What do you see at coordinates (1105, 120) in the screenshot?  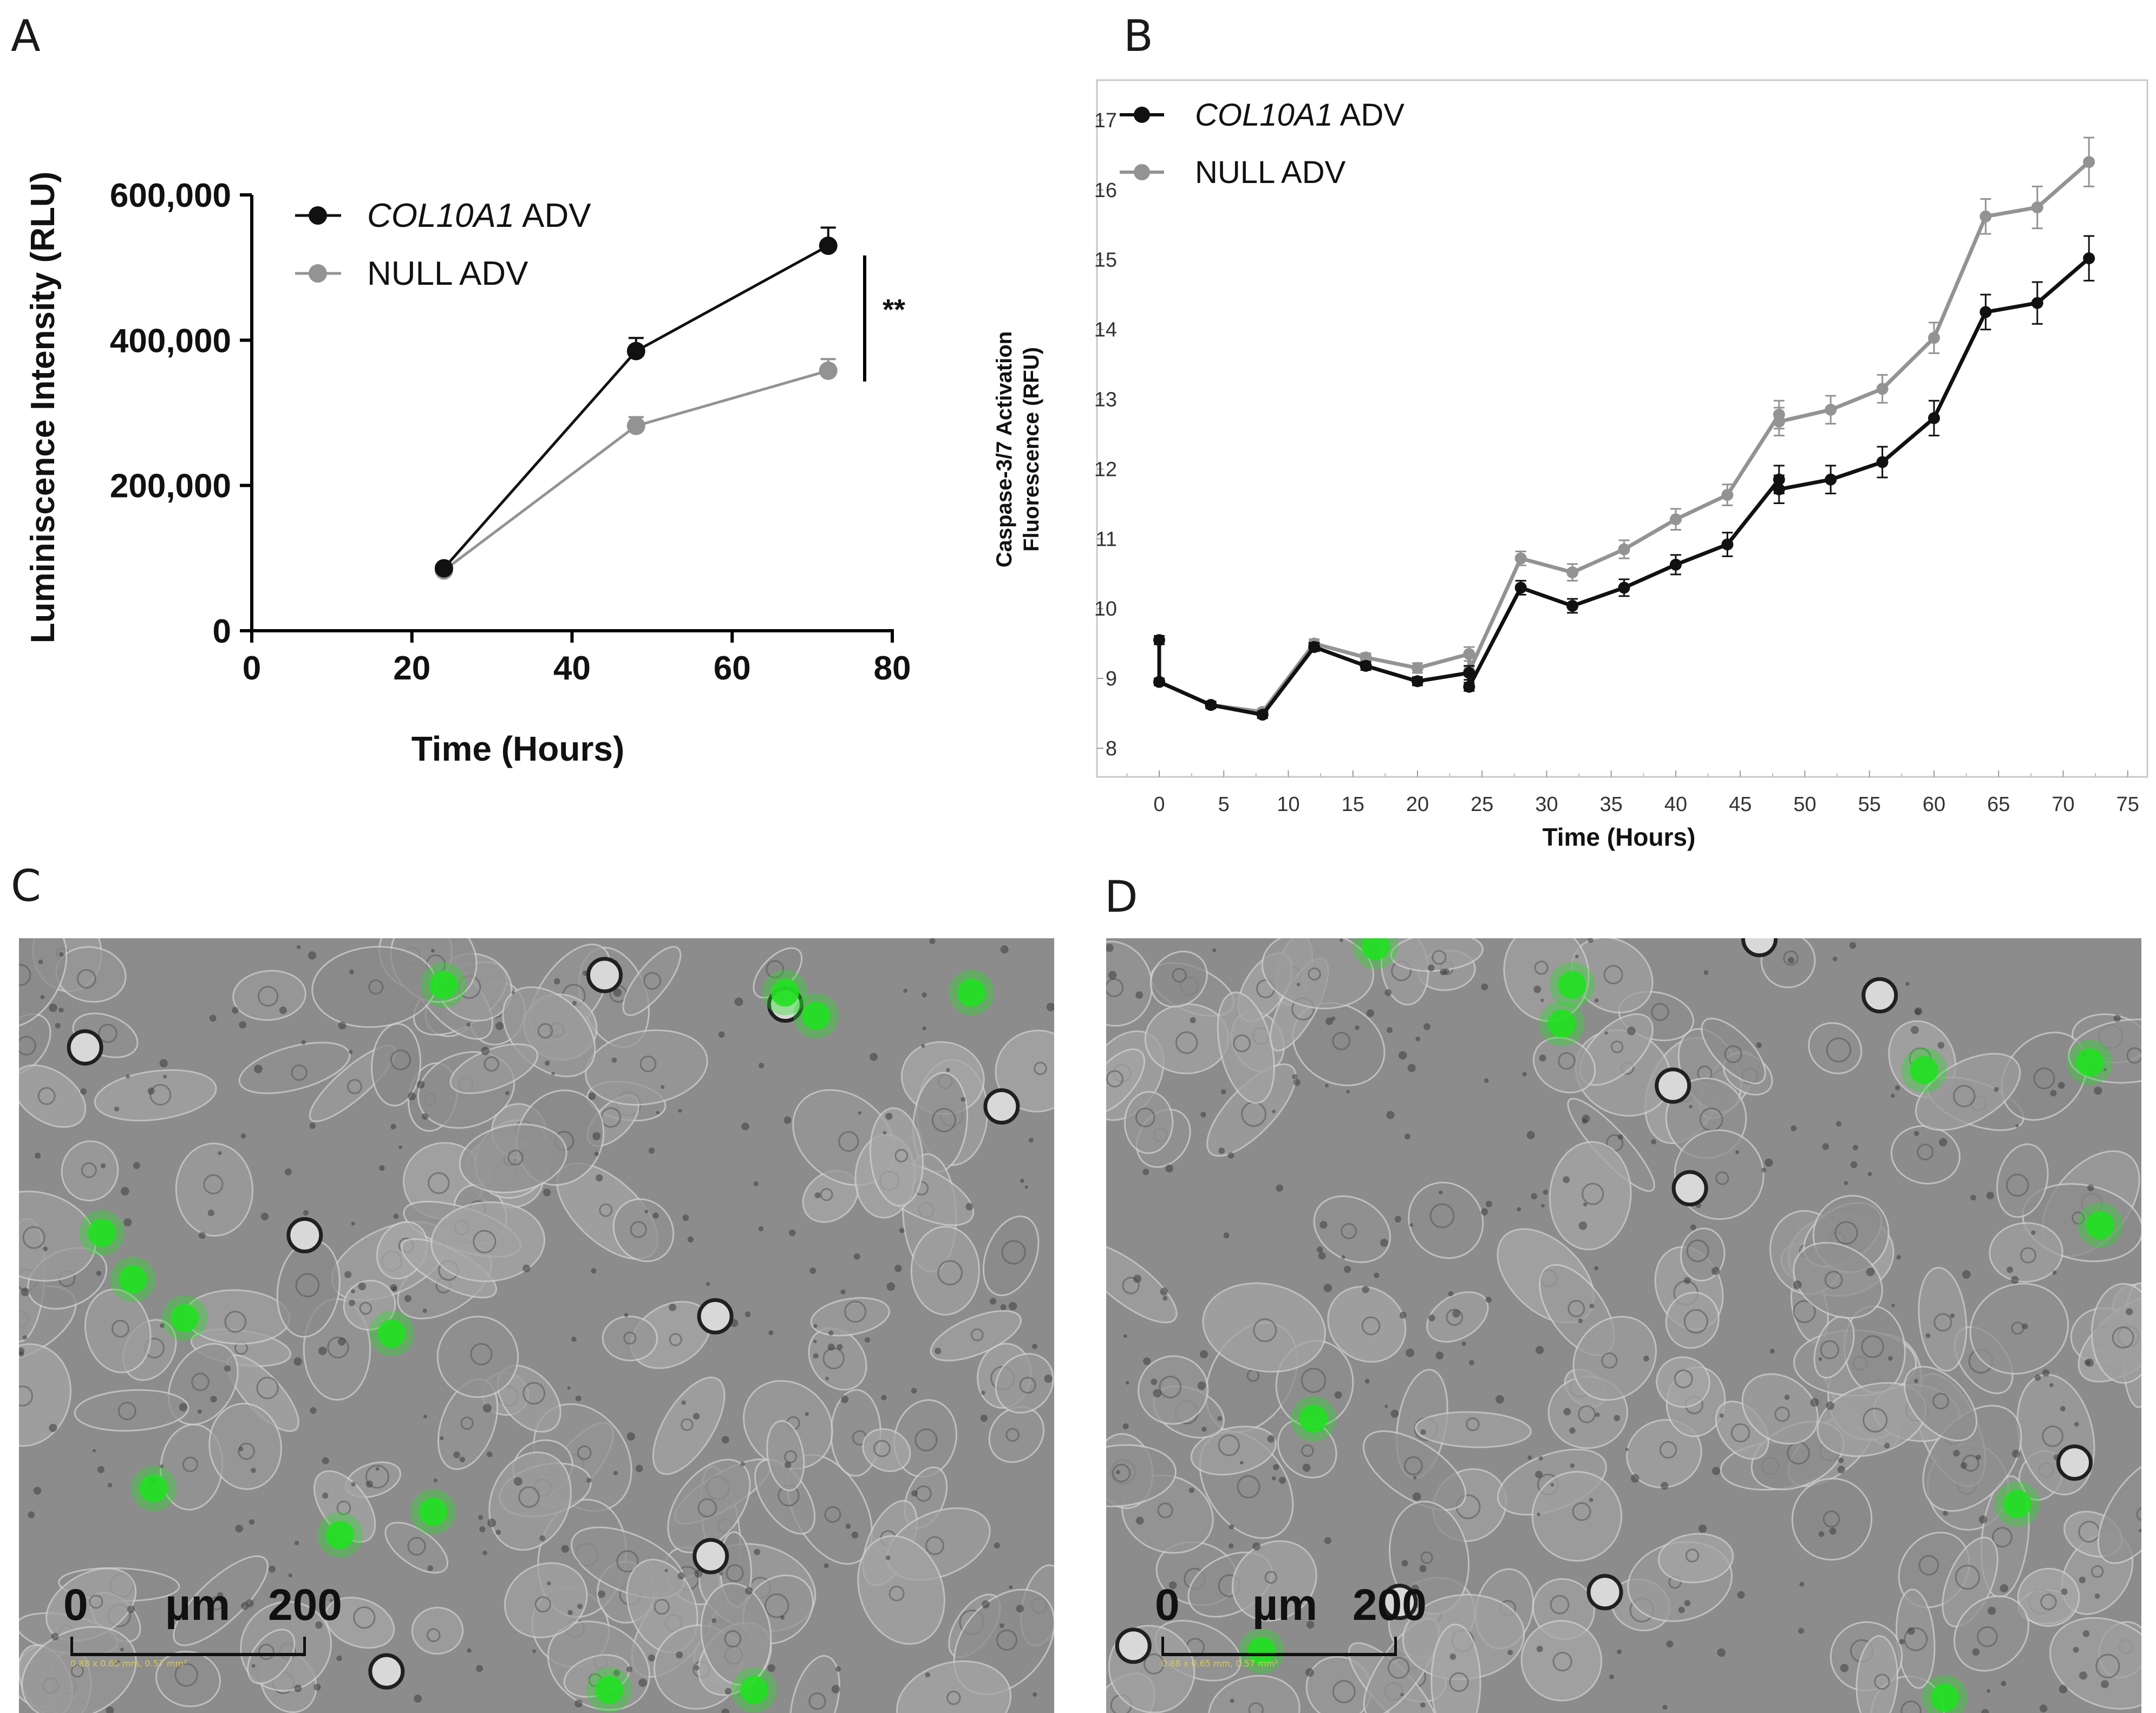 I see `y-tick-label: 17` at bounding box center [1105, 120].